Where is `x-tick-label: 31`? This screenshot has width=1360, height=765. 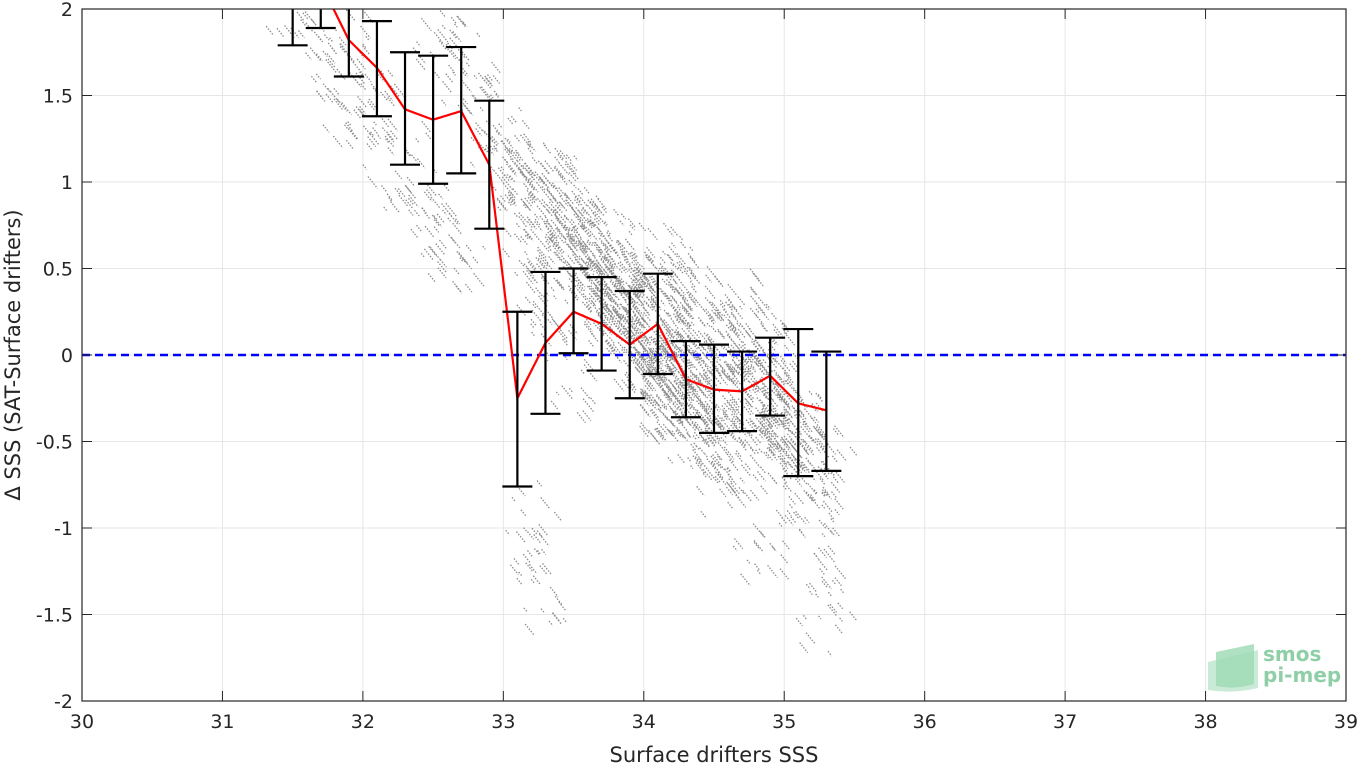 x-tick-label: 31 is located at coordinates (222, 722).